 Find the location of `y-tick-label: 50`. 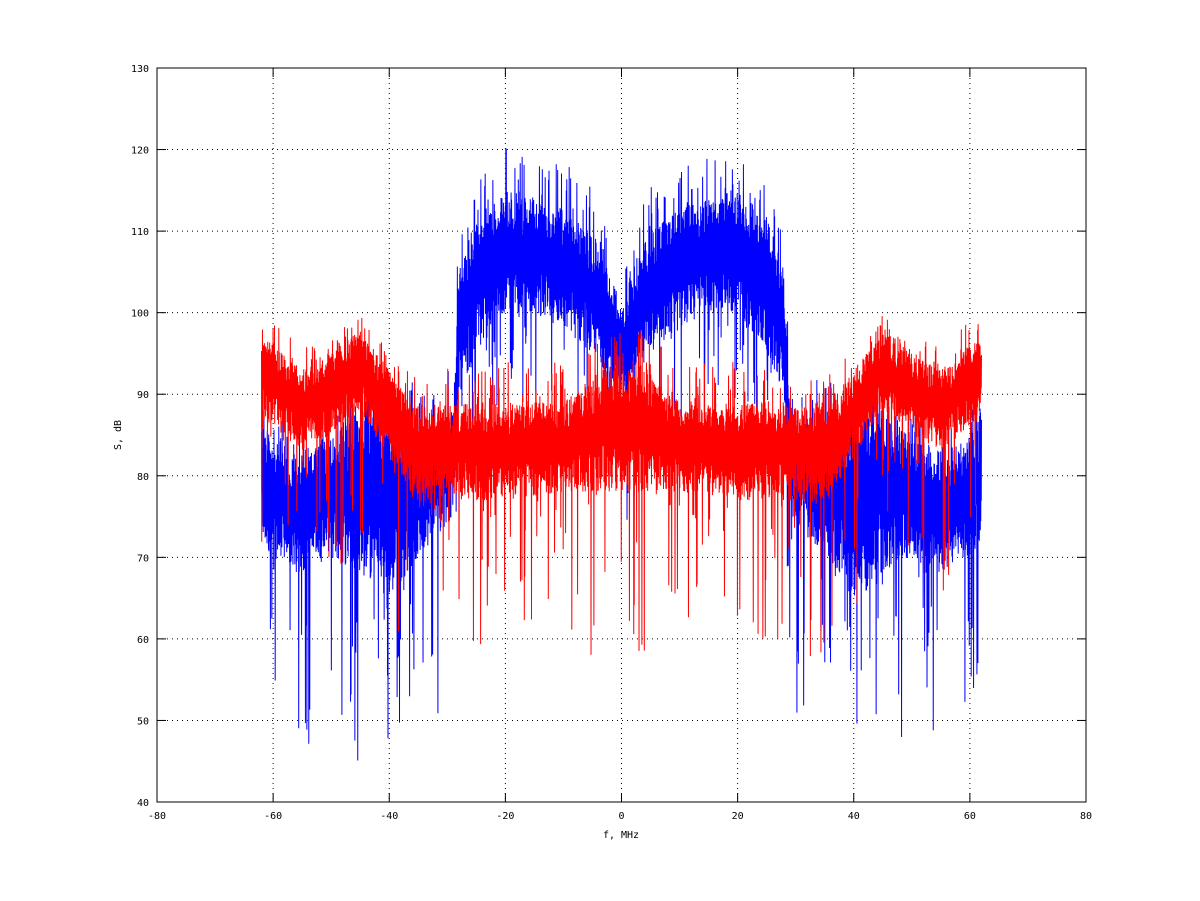

y-tick-label: 50 is located at coordinates (143, 721).